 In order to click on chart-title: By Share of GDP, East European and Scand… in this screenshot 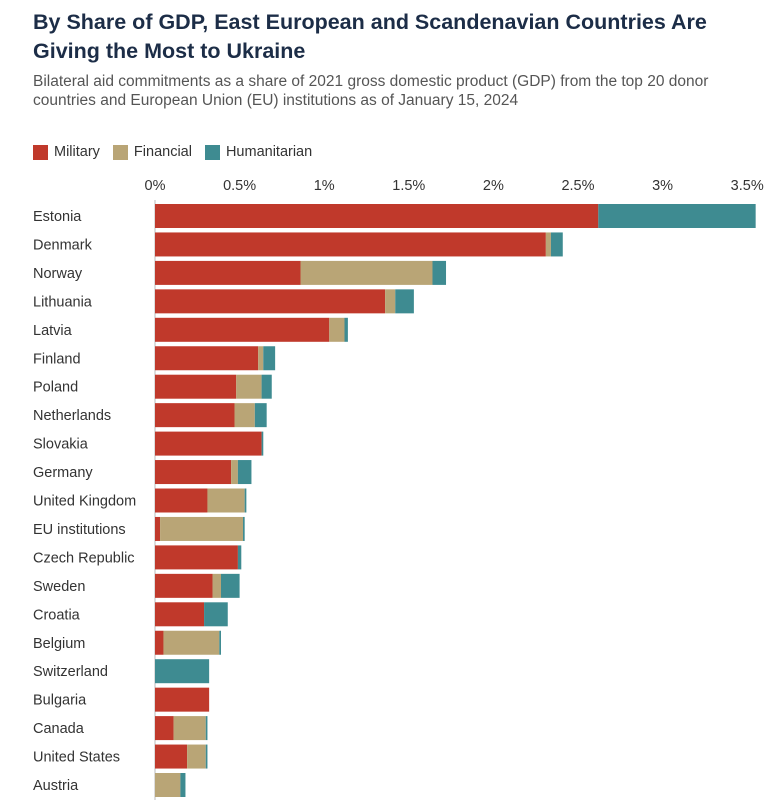, I will do `click(370, 36)`.